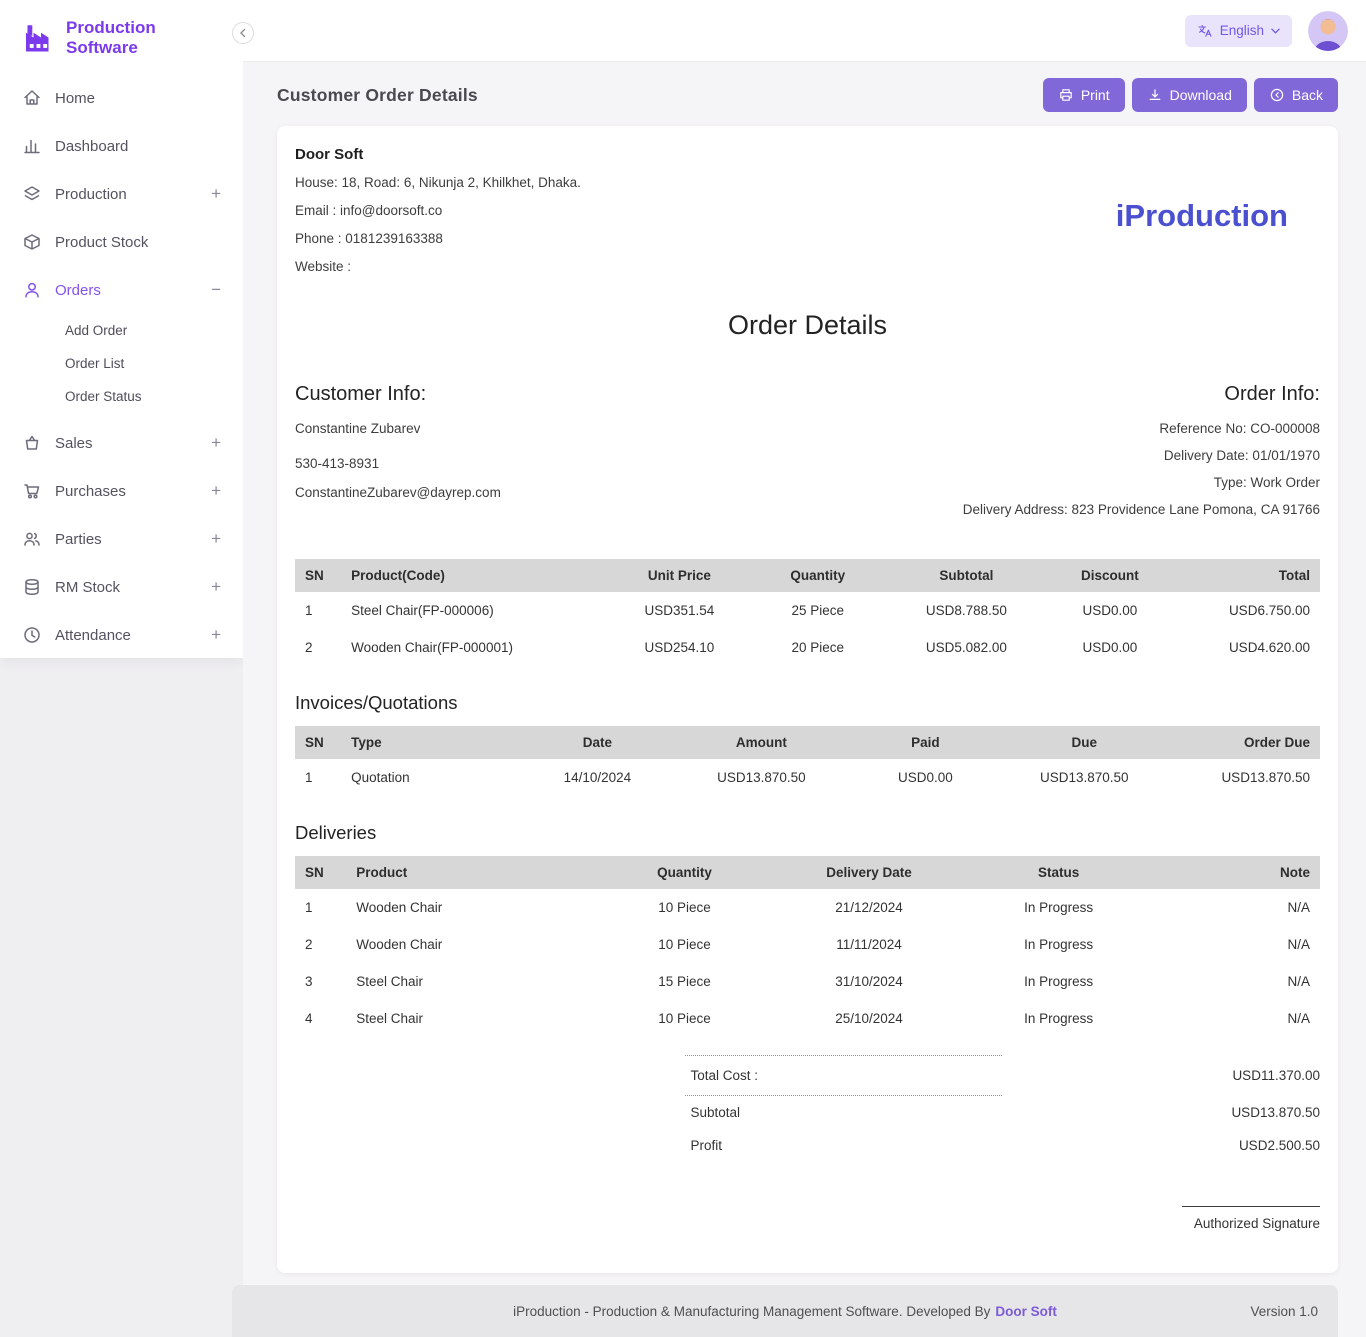 The image size is (1366, 1337). What do you see at coordinates (103, 397) in the screenshot?
I see `sidebar-item-order-status: Order Status` at bounding box center [103, 397].